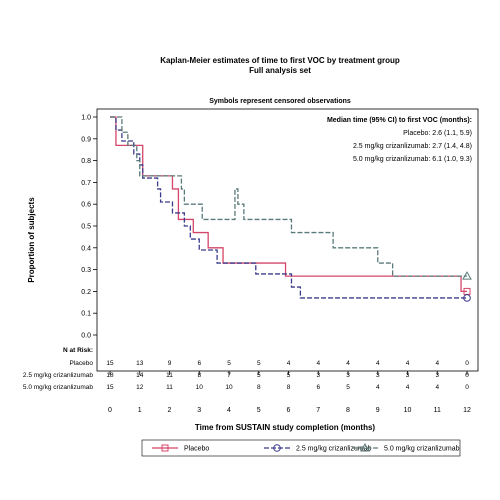  Describe the element at coordinates (78, 350) in the screenshot. I see `risk-table-header: N at Risk:` at that location.